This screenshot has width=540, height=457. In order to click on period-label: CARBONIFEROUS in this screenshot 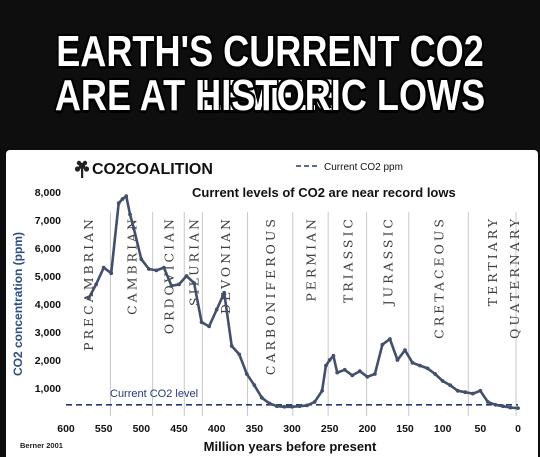, I will do `click(270, 295)`.